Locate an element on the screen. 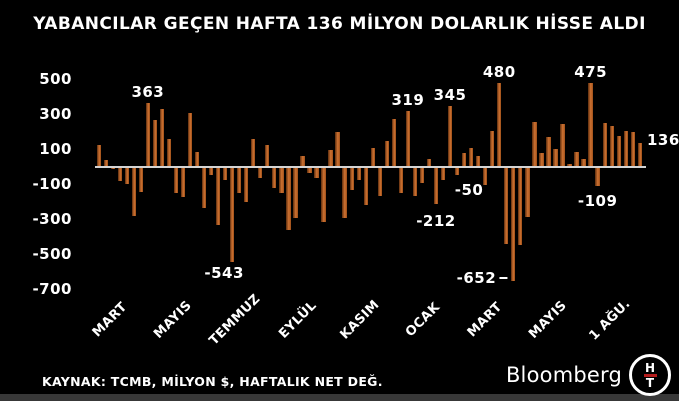 Image resolution: width=679 pixels, height=401 pixels. bar-value-label: -212 is located at coordinates (436, 220).